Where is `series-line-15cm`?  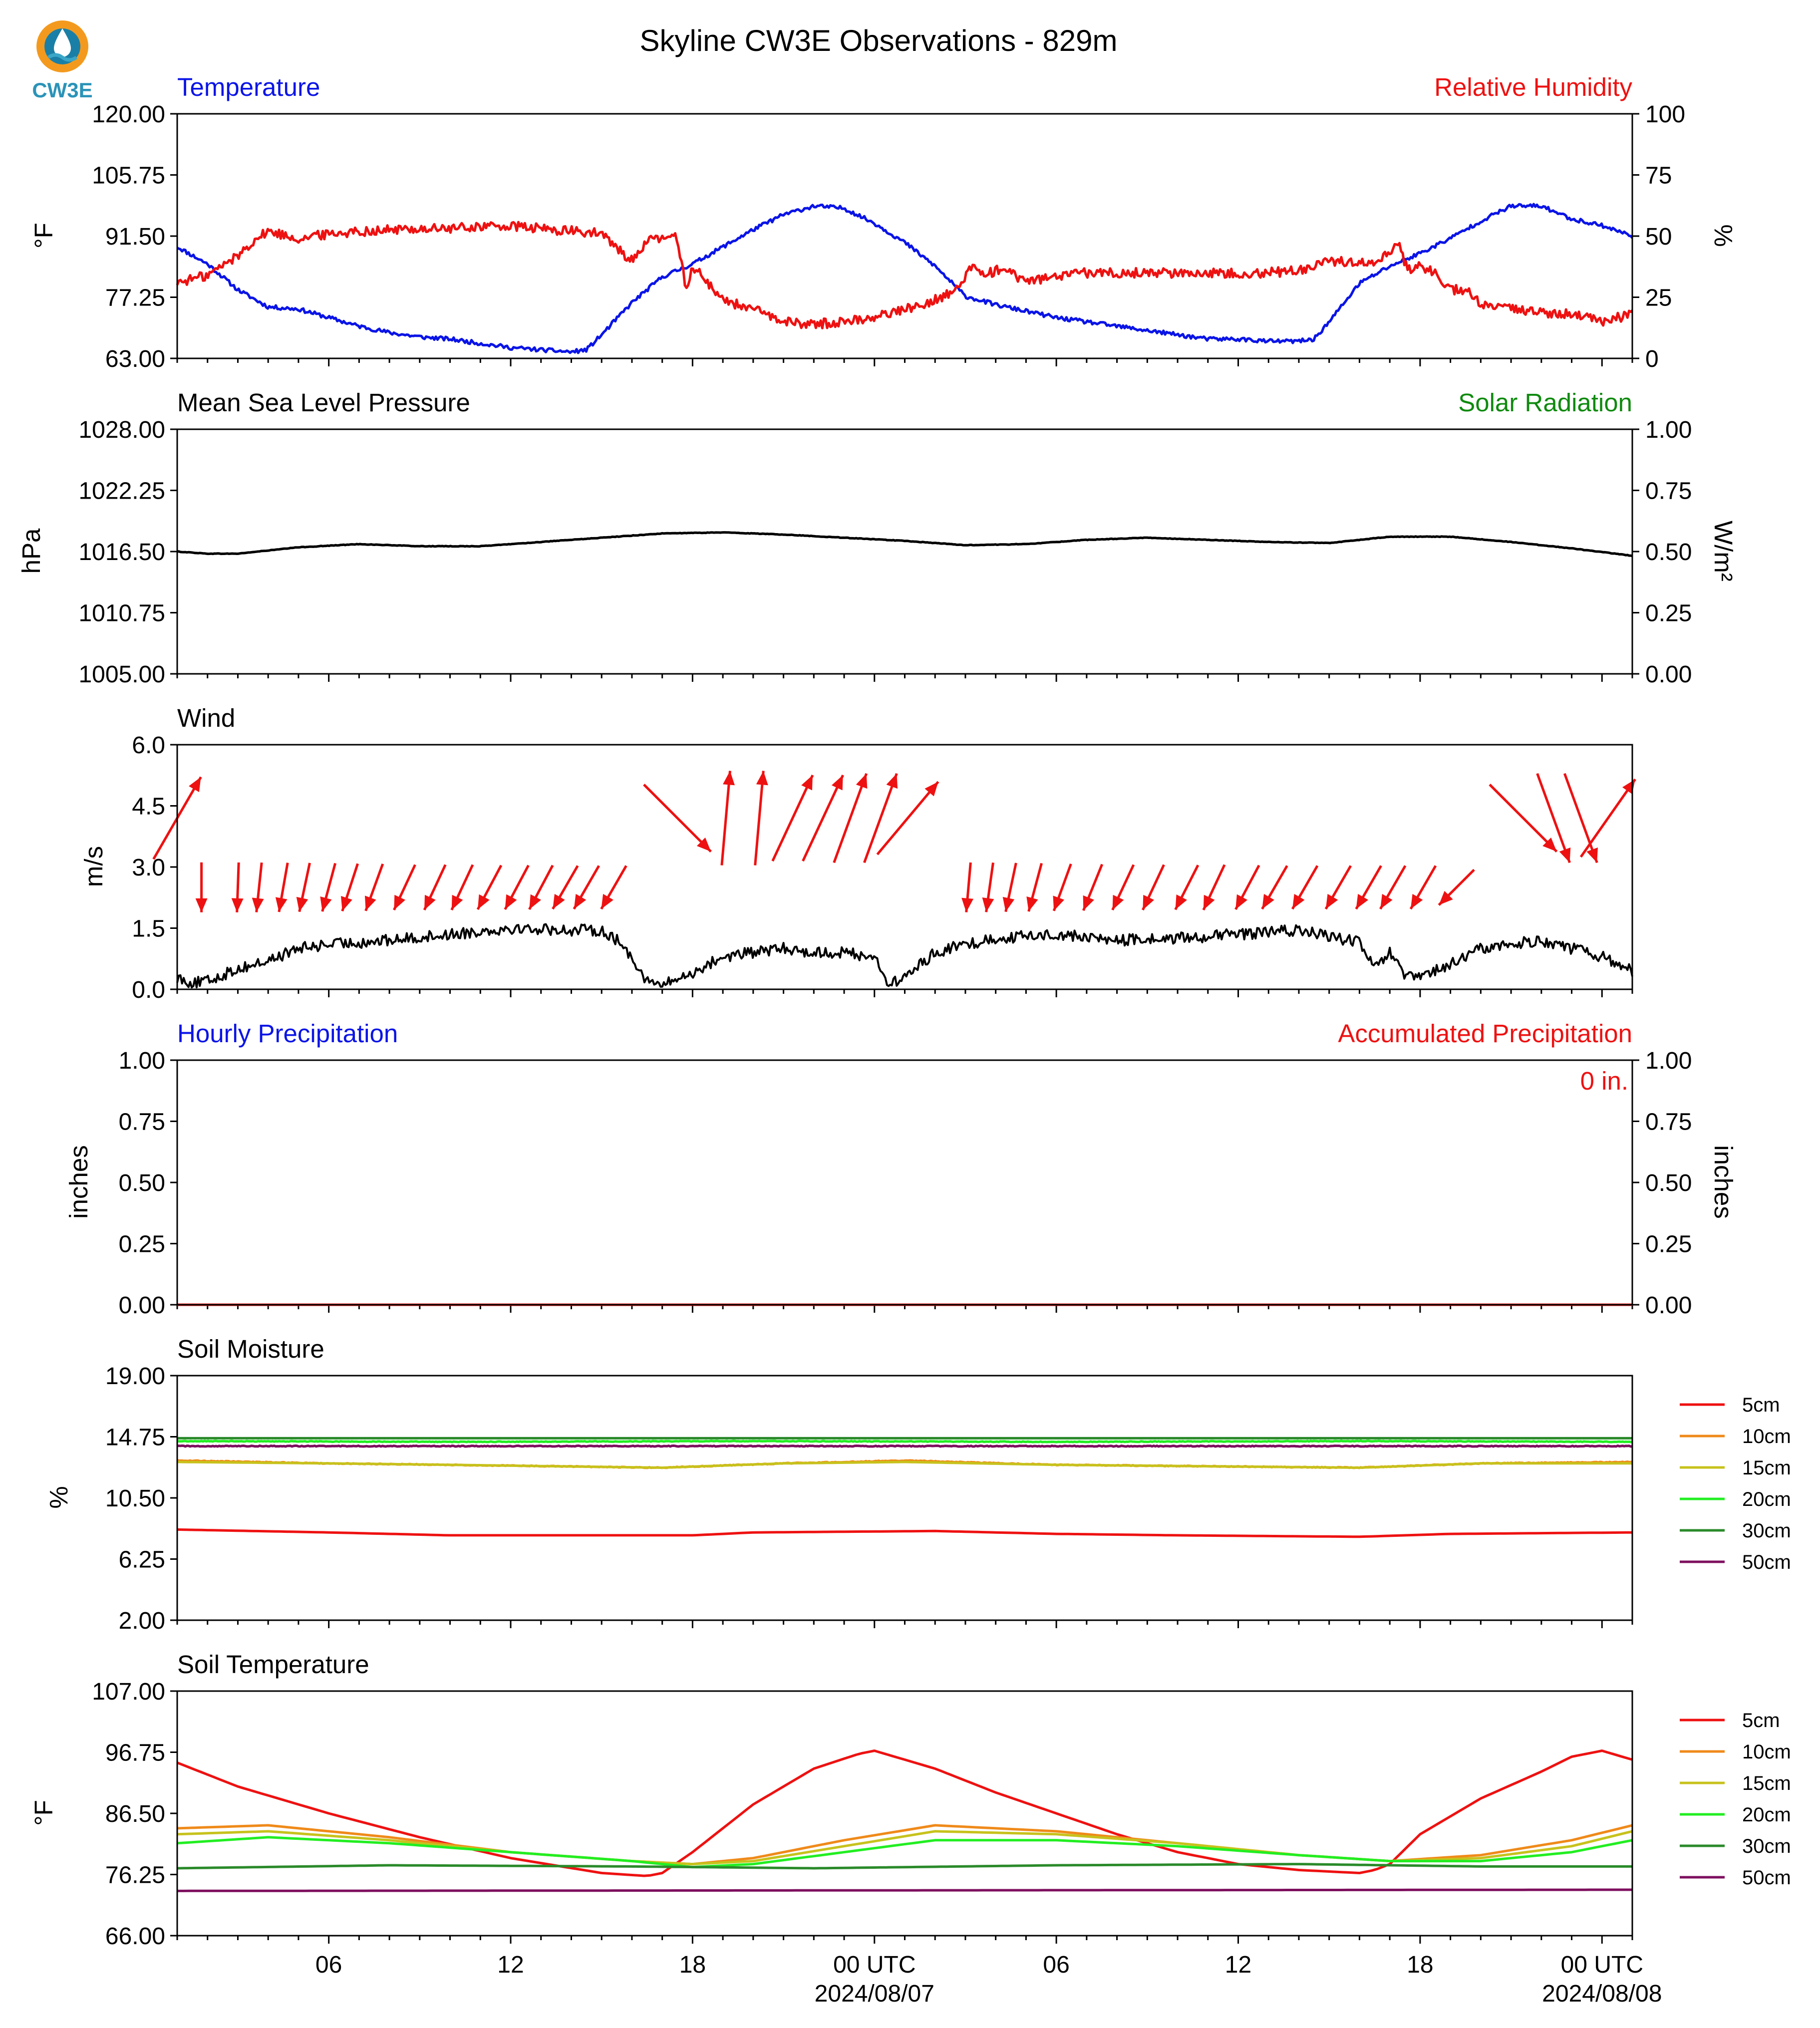 series-line-15cm is located at coordinates (904, 1464).